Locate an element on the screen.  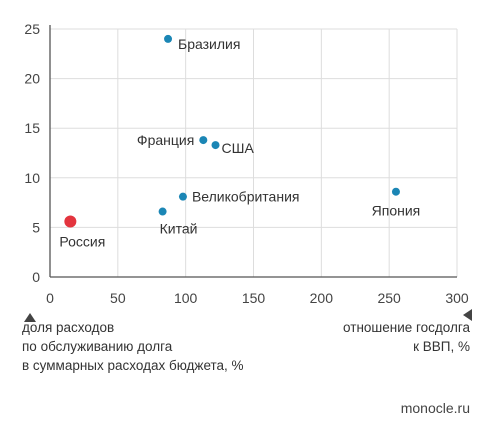
y-axis-label-line: по обслуживанию долга is located at coordinates (97, 346).